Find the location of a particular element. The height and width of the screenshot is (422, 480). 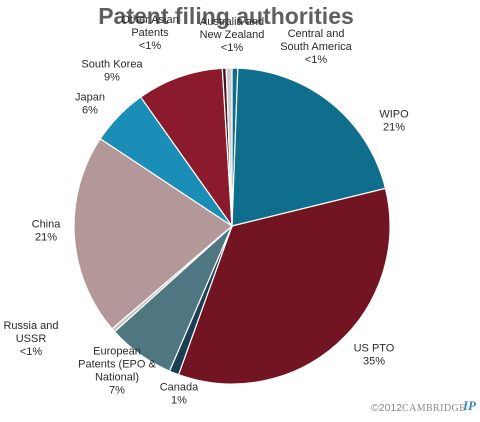

label-us-pto: US PTO 35% is located at coordinates (374, 355).